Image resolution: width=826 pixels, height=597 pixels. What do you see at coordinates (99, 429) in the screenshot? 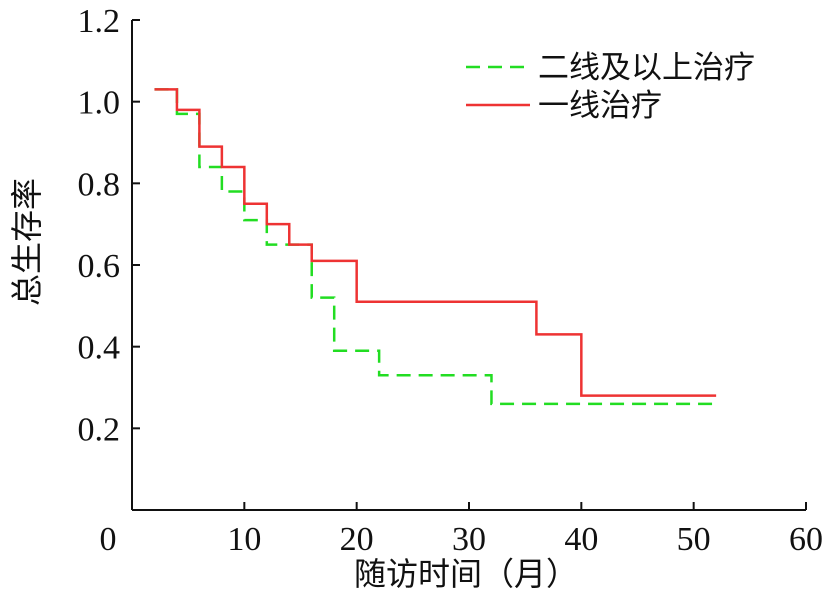
I see `y-tick-label: 0.2` at bounding box center [99, 429].